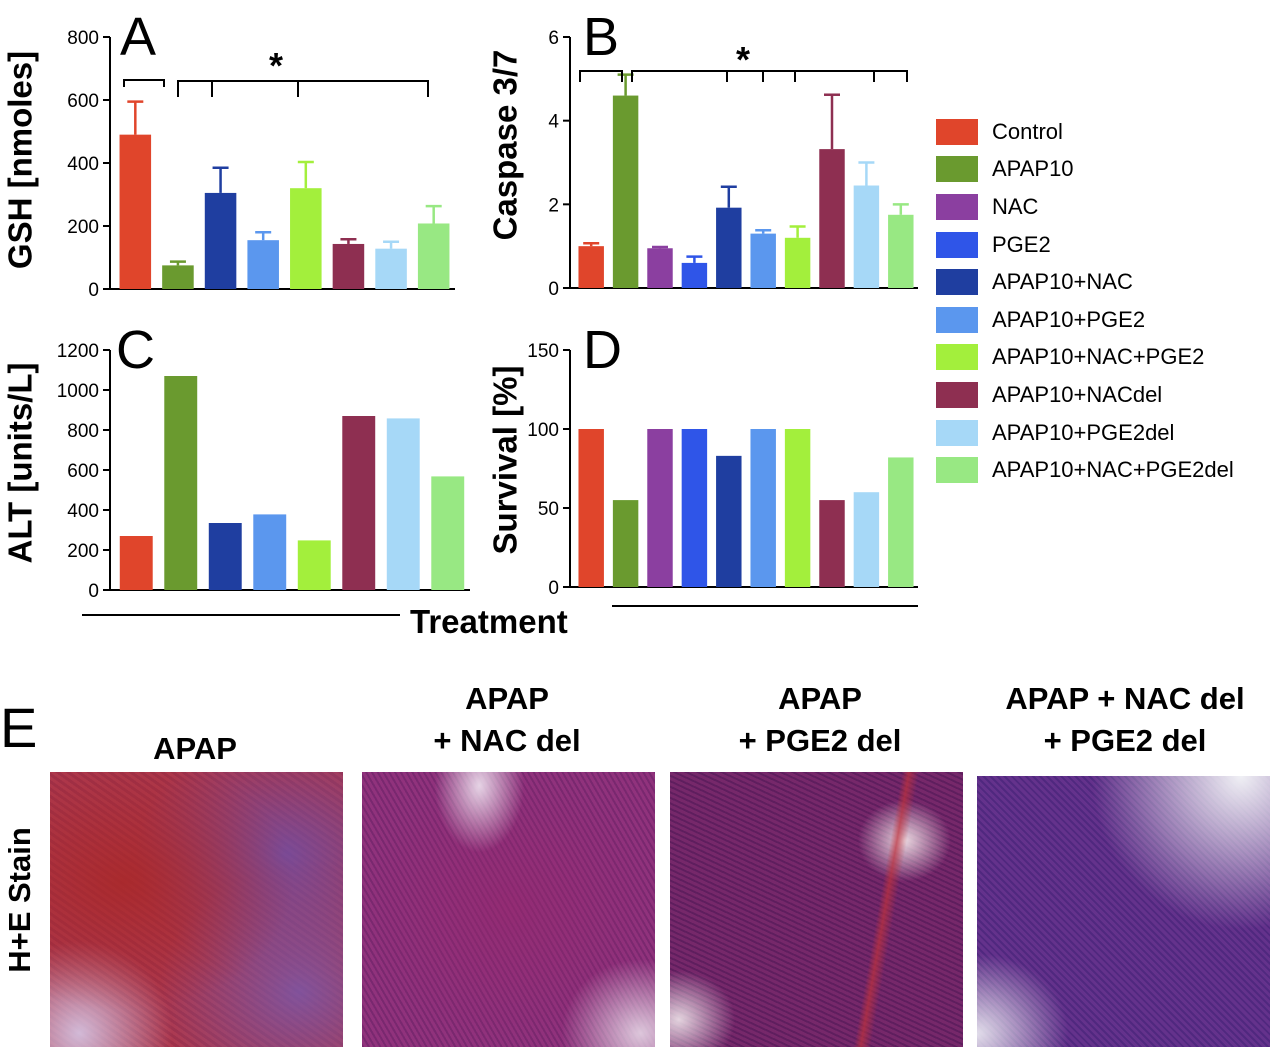 The image size is (1280, 1053). What do you see at coordinates (1113, 470) in the screenshot?
I see `legend-label: APAP10+NAC+PGE2del` at bounding box center [1113, 470].